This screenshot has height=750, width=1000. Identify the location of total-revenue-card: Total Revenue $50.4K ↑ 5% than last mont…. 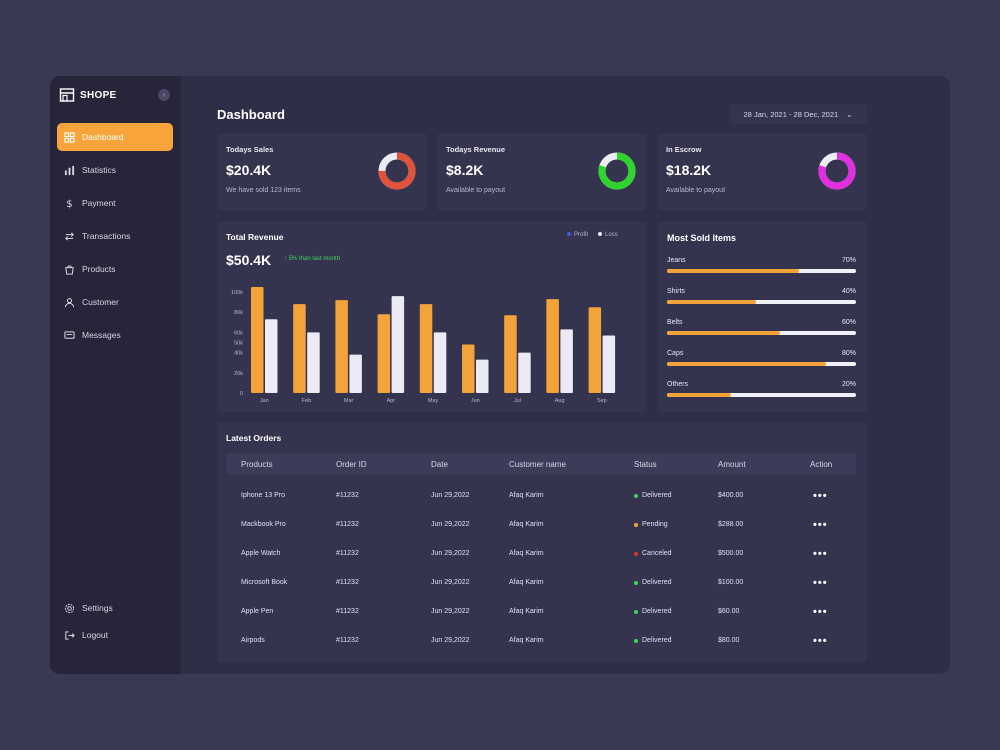
(432, 316).